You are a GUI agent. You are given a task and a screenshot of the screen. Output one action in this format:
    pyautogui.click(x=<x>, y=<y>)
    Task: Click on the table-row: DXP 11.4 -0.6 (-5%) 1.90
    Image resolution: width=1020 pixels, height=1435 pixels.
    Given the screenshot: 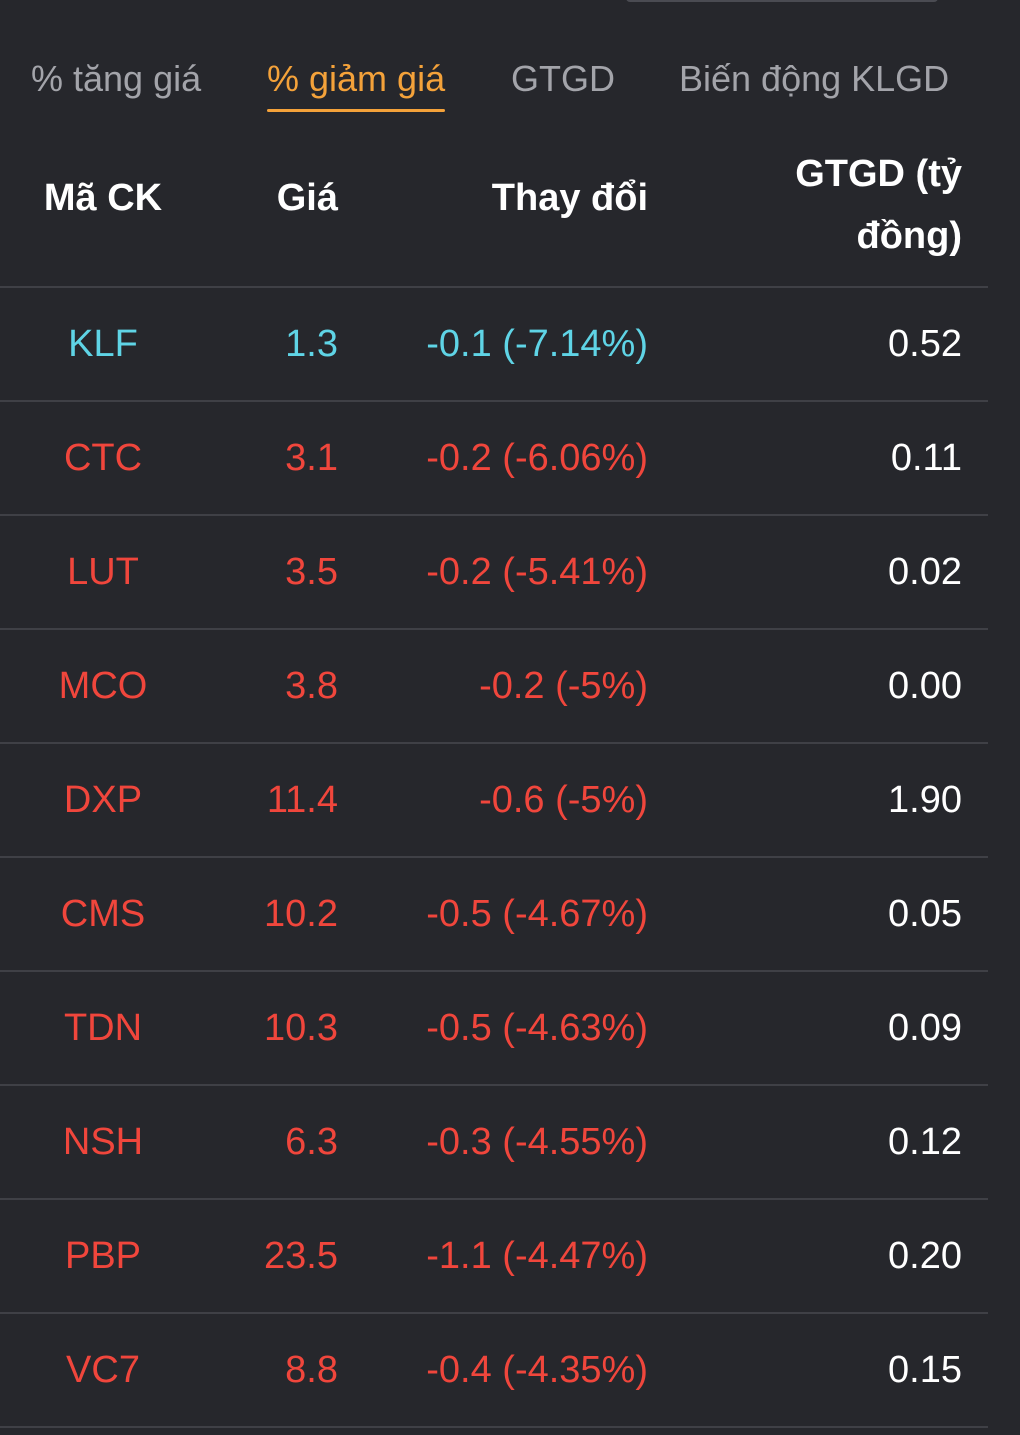 What is the action you would take?
    pyautogui.click(x=494, y=801)
    